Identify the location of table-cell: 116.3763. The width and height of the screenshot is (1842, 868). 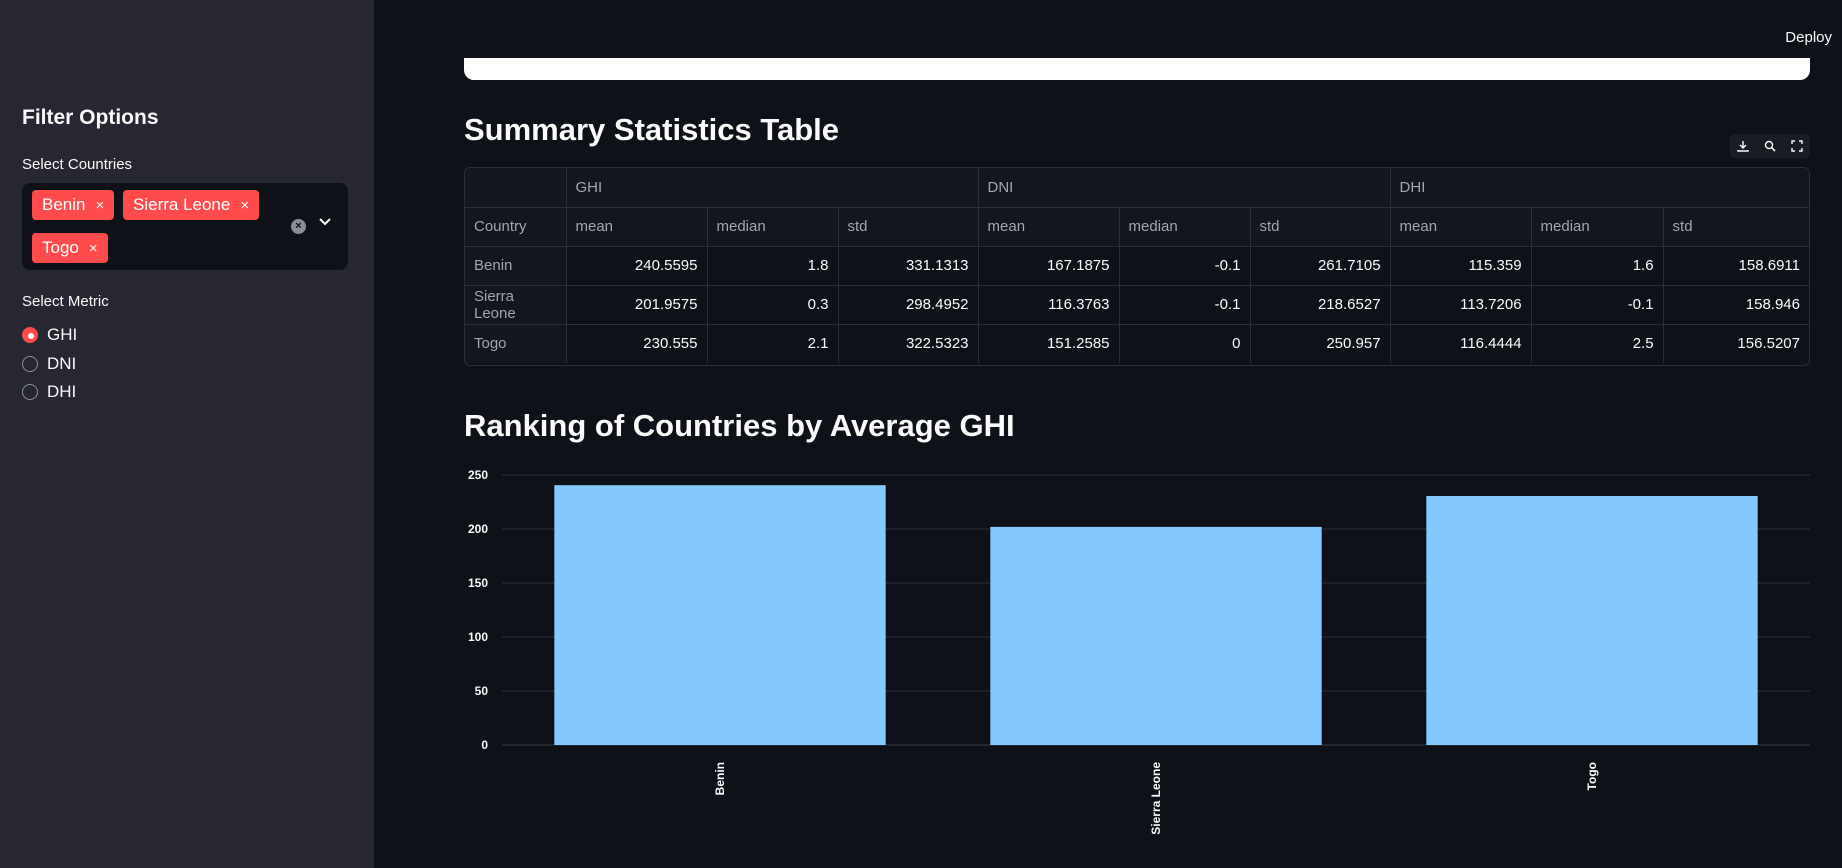
(1048, 304).